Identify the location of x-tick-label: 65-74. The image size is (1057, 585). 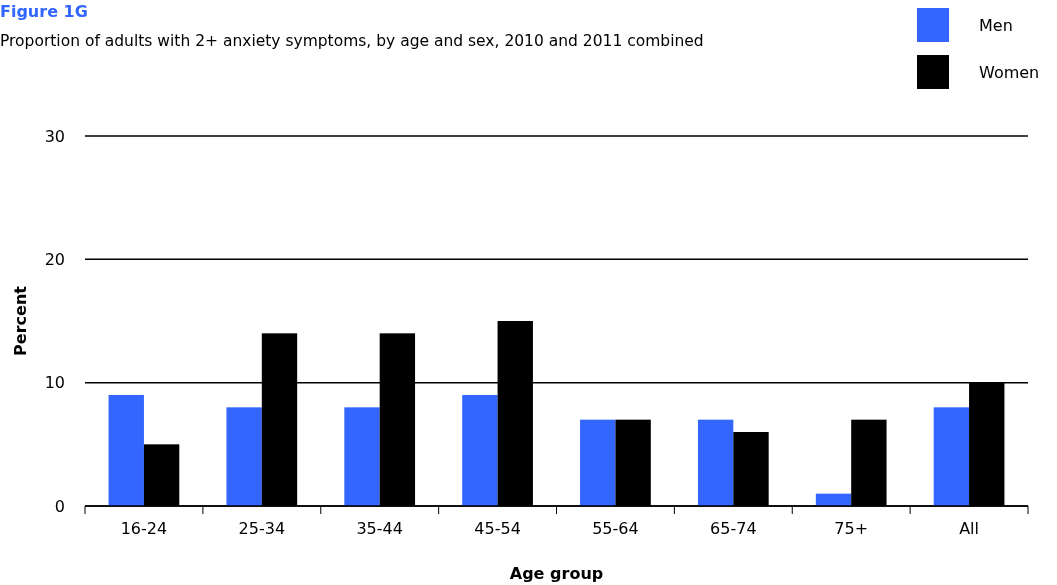
(733, 528).